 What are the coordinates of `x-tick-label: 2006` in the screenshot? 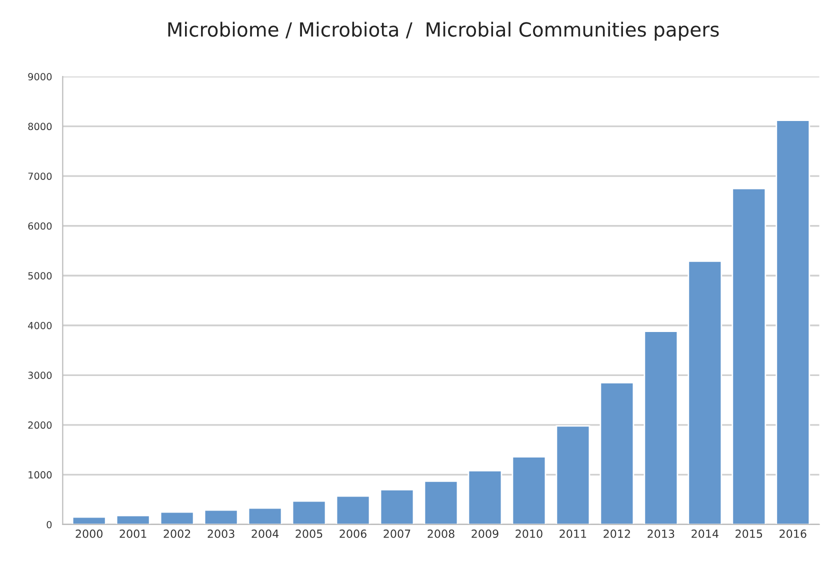 It's located at (353, 534).